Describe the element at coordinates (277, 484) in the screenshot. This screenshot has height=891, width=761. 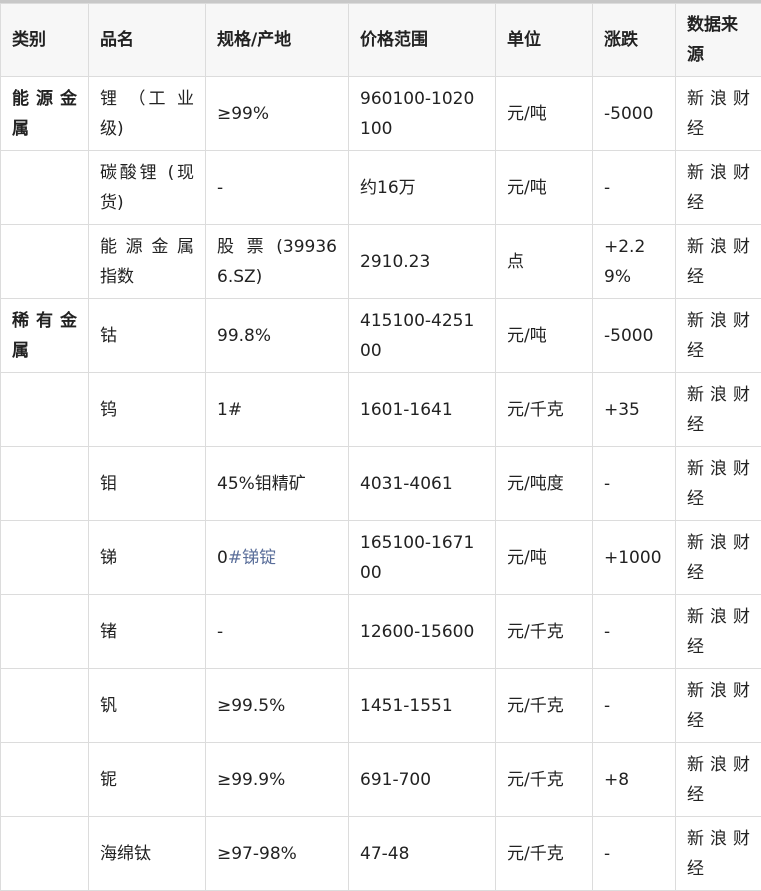
I see `spec-cell: 45%钼精矿` at that location.